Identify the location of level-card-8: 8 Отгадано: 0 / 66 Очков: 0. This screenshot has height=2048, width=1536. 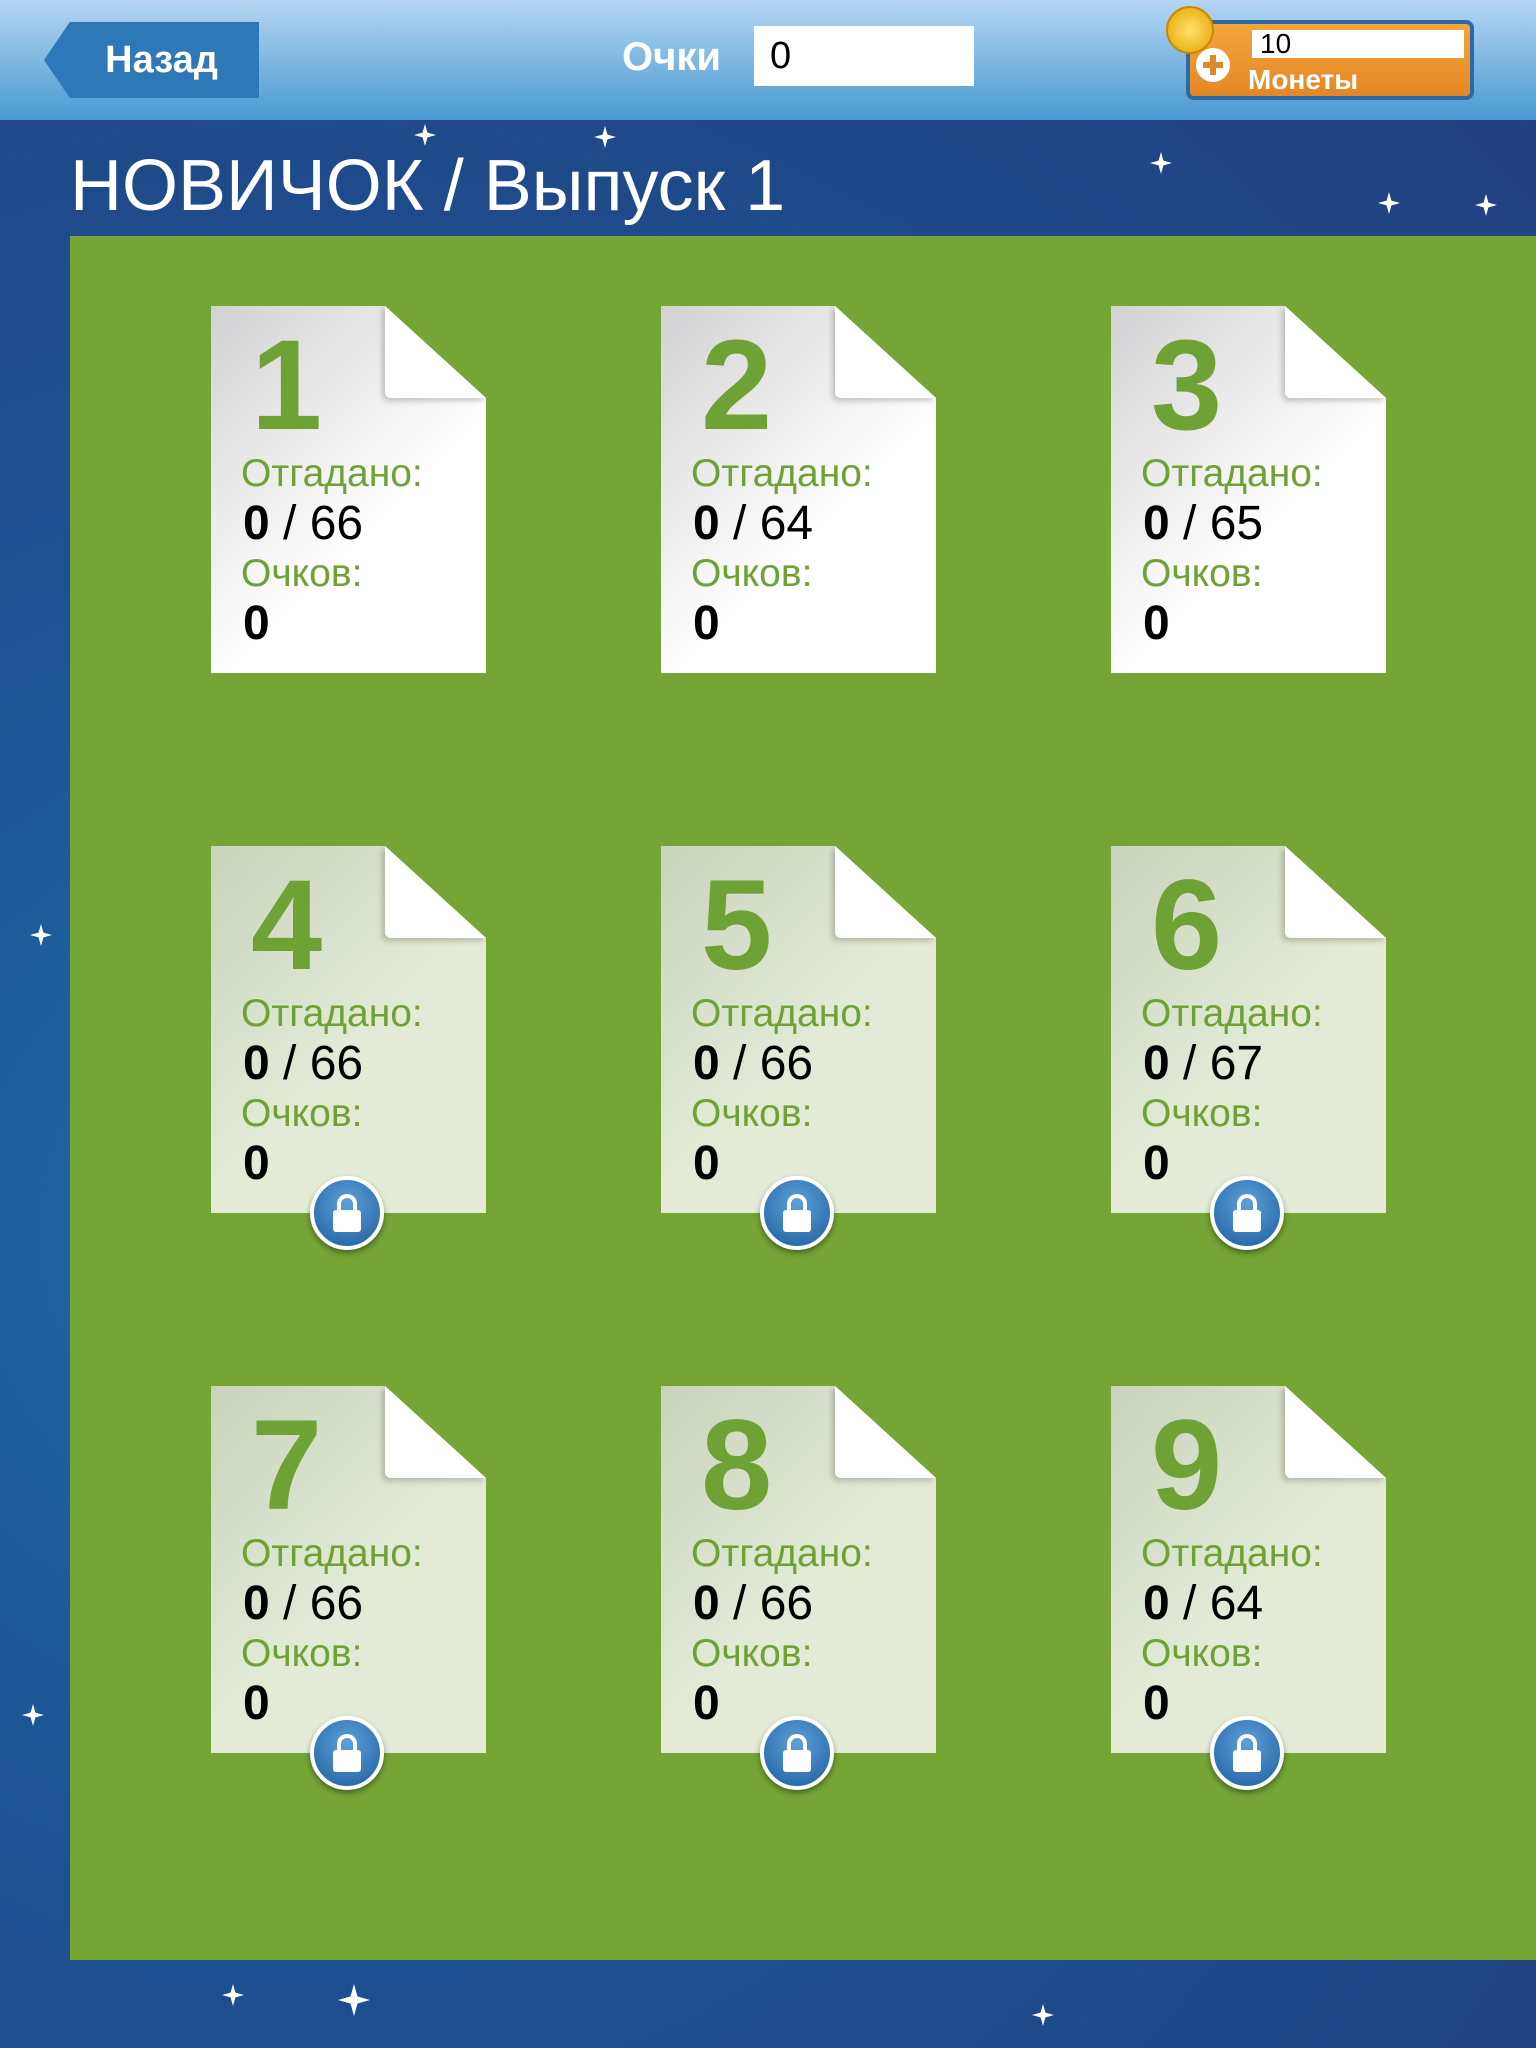
(798, 1569).